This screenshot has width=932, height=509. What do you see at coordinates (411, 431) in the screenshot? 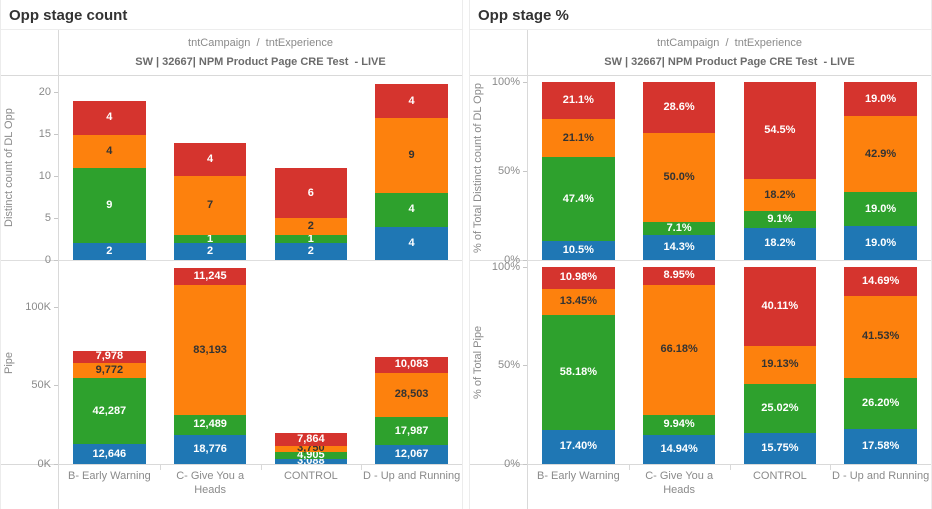
I see `bar-segment-green: 17,987` at bounding box center [411, 431].